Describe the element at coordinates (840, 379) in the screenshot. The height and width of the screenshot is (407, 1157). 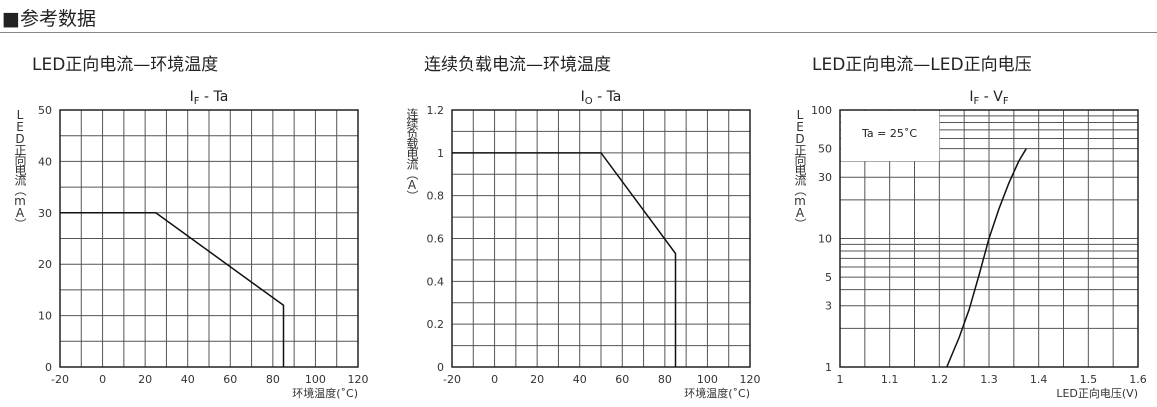
I see `x-tick-label: 1` at that location.